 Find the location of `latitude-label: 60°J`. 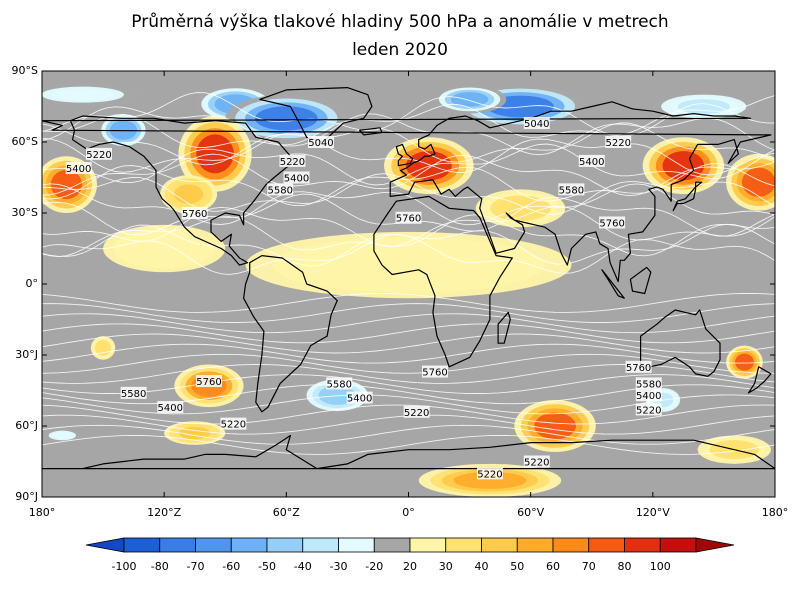

latitude-label: 60°J is located at coordinates (26, 425).